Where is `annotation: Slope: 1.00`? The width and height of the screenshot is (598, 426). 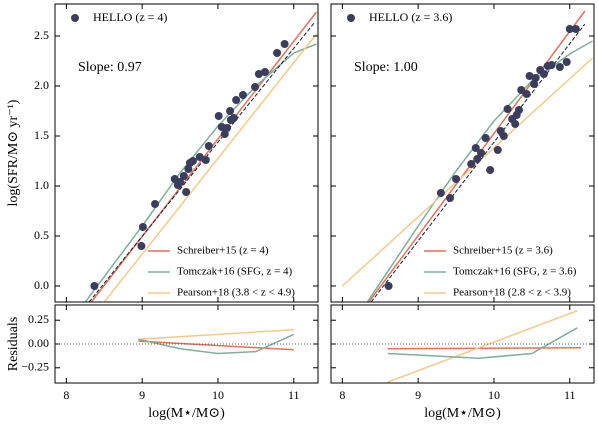
annotation: Slope: 1.00 is located at coordinates (386, 67).